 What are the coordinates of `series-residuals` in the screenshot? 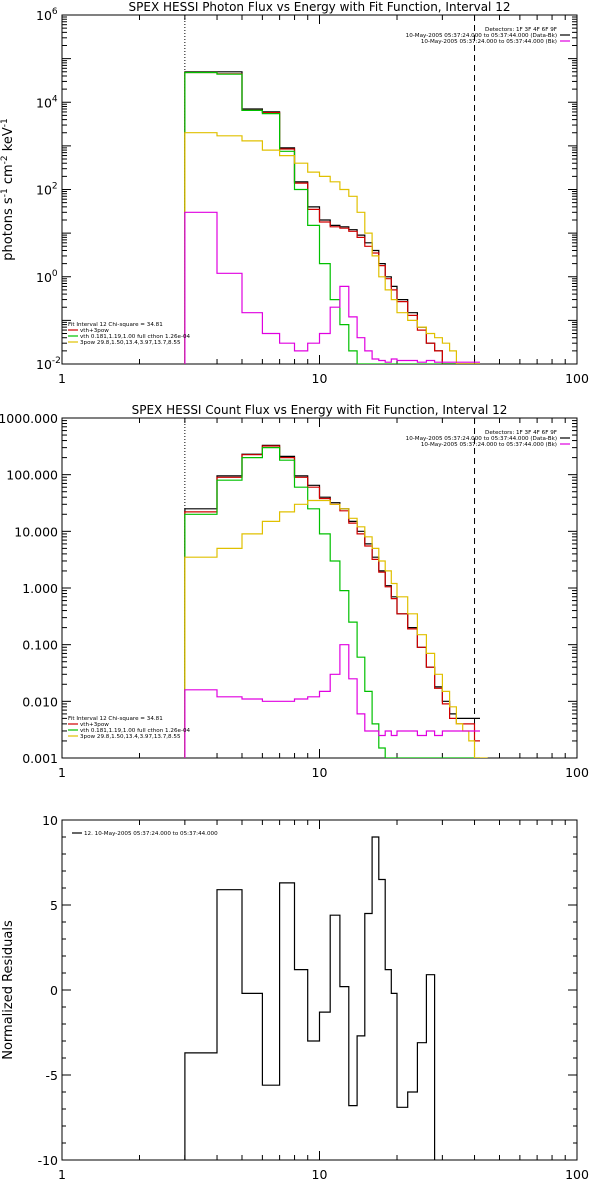 It's located at (310, 998).